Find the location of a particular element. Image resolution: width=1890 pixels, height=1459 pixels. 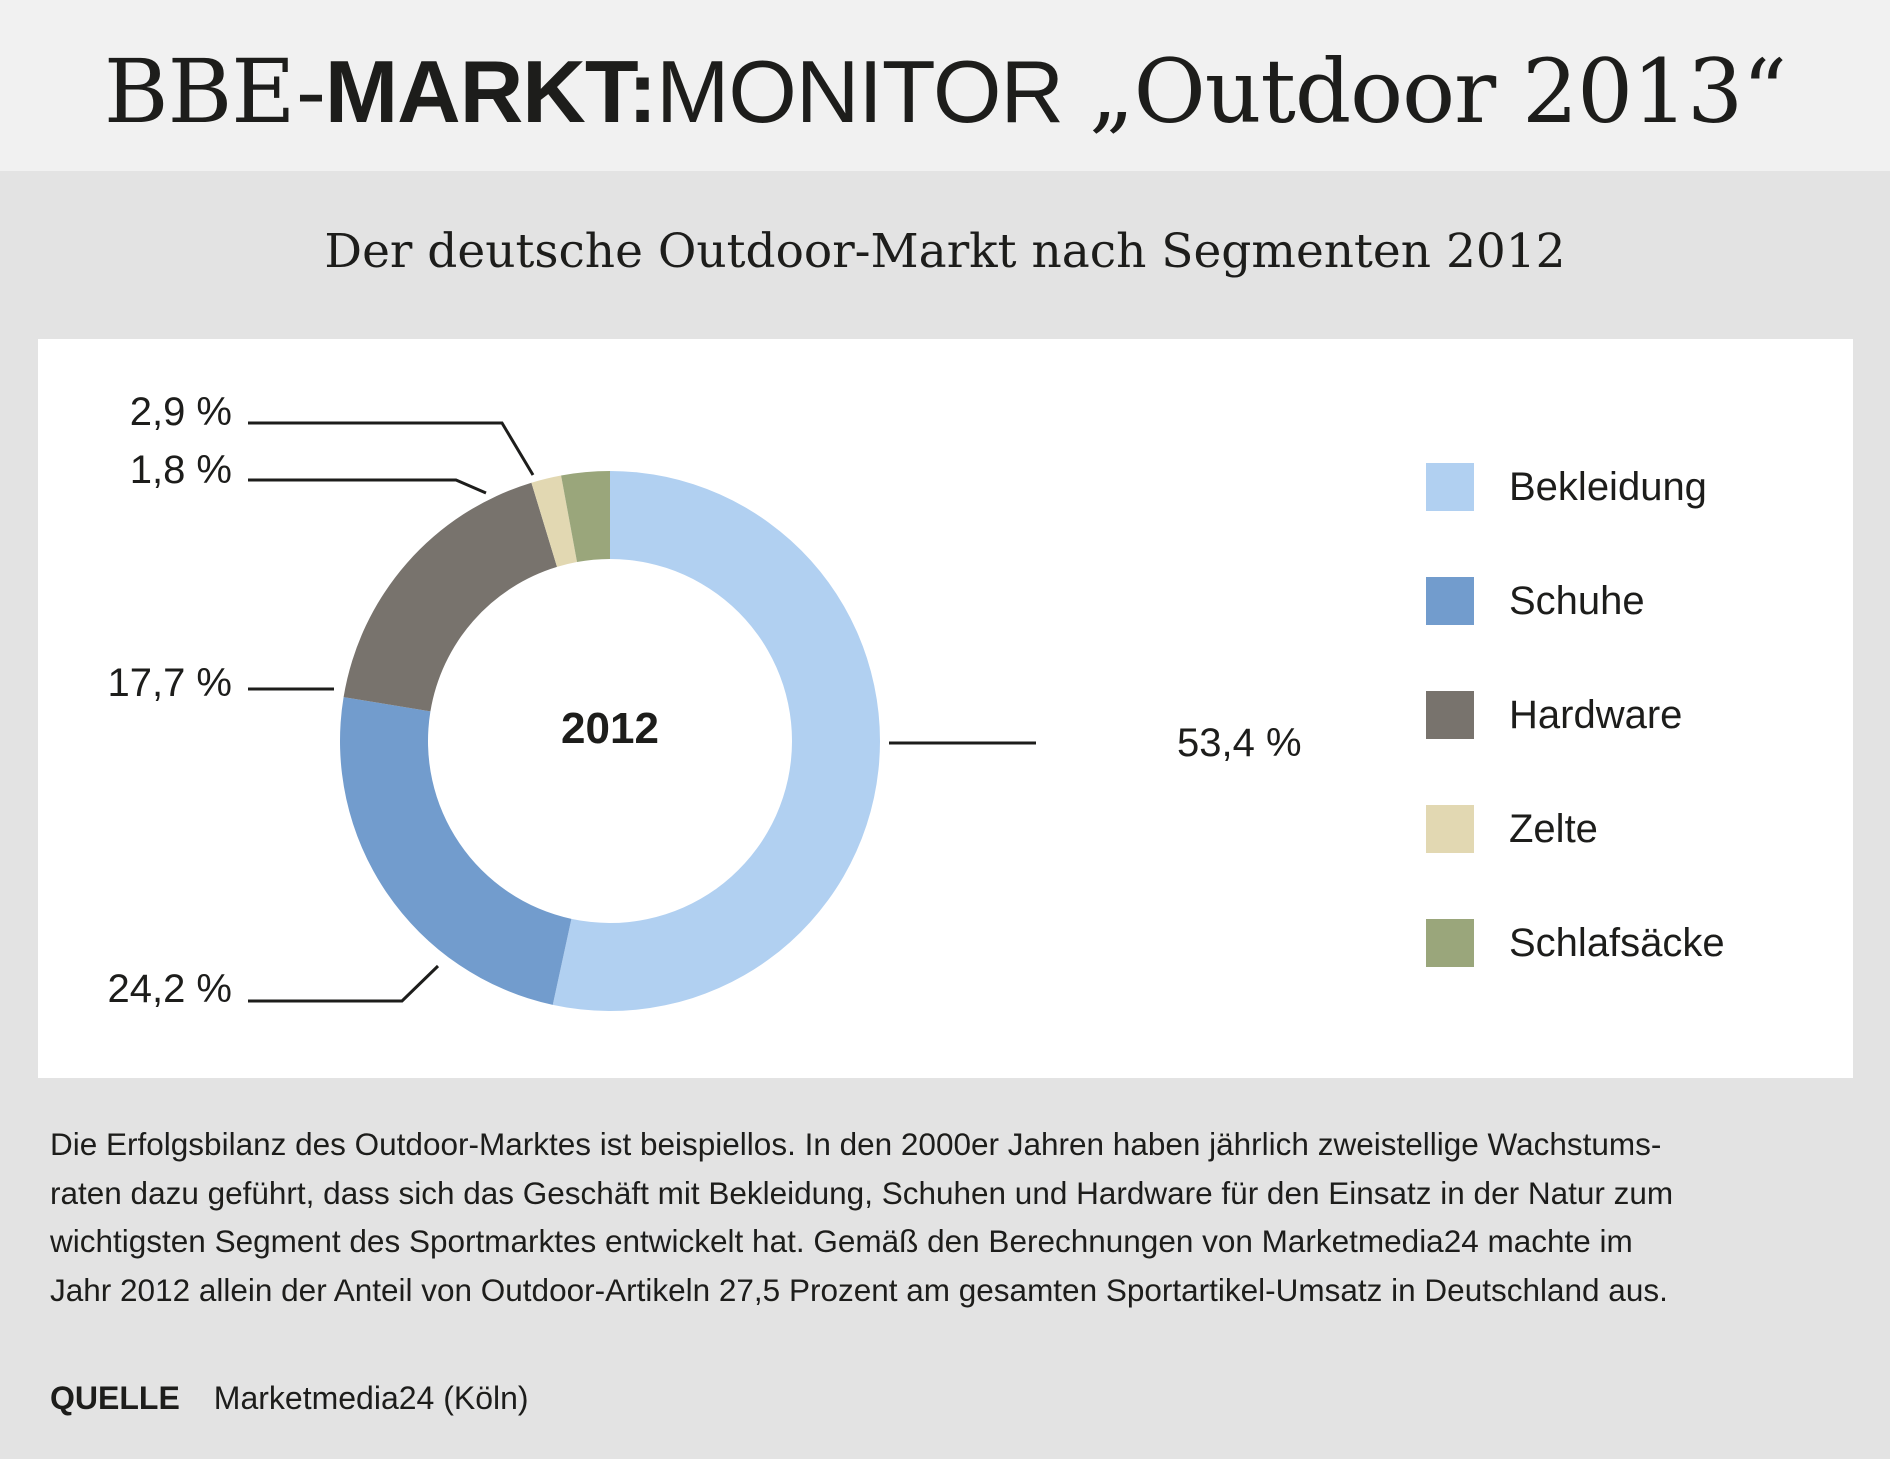

legend-label: Hardware is located at coordinates (1596, 715).